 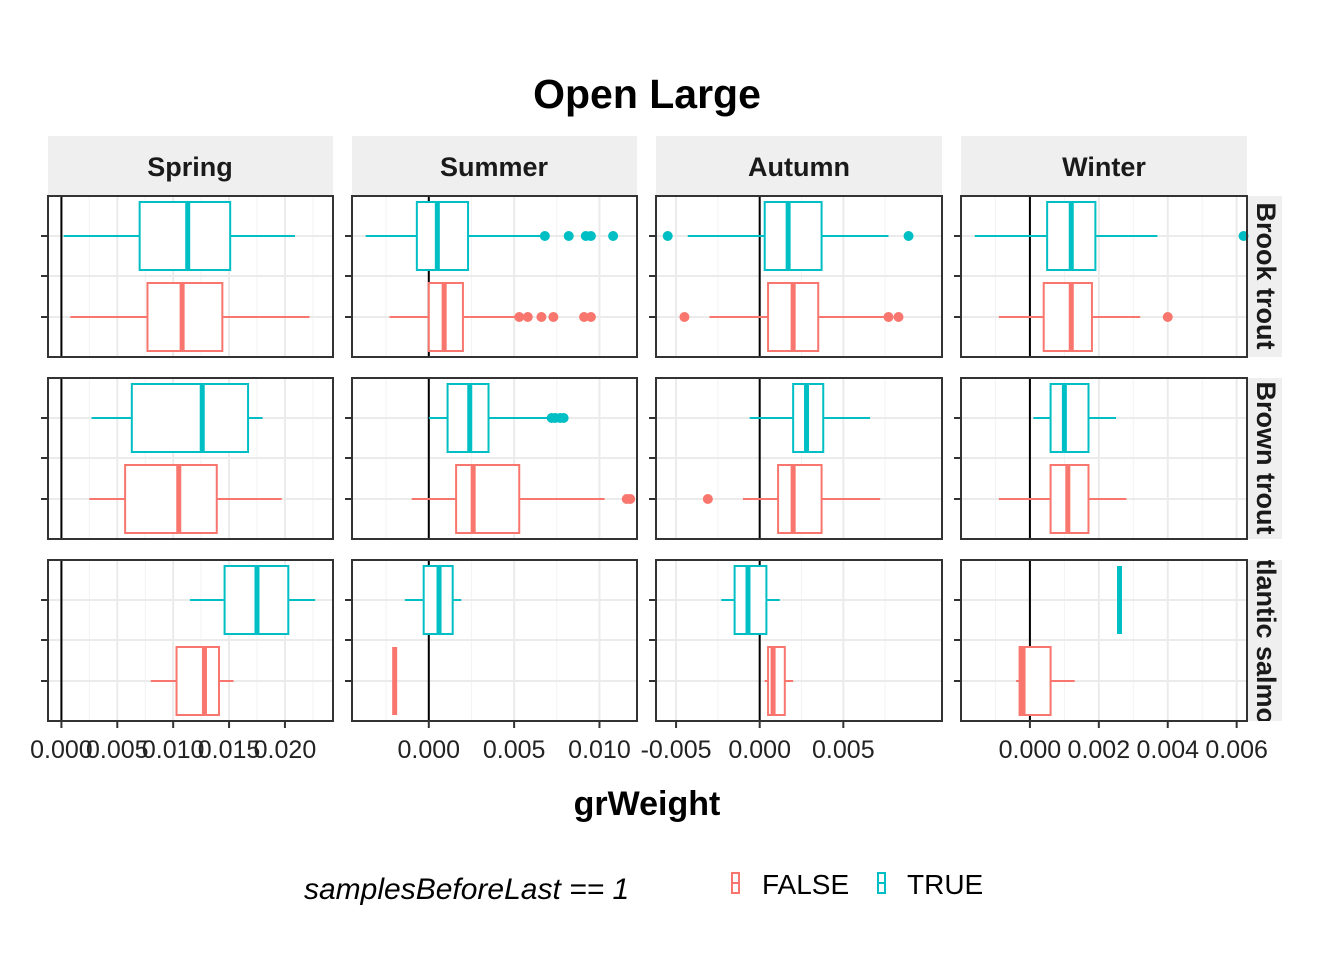 What do you see at coordinates (494, 458) in the screenshot?
I see `panel-brown-trout-summer` at bounding box center [494, 458].